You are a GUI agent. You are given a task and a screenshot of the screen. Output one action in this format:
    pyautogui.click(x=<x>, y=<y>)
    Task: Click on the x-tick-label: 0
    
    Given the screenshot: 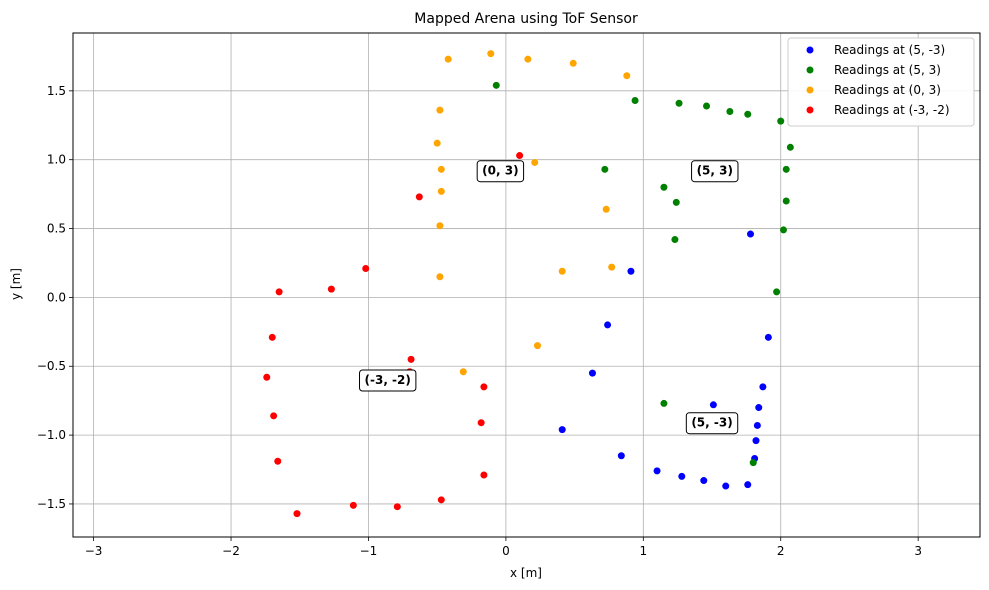 What is the action you would take?
    pyautogui.click(x=506, y=551)
    